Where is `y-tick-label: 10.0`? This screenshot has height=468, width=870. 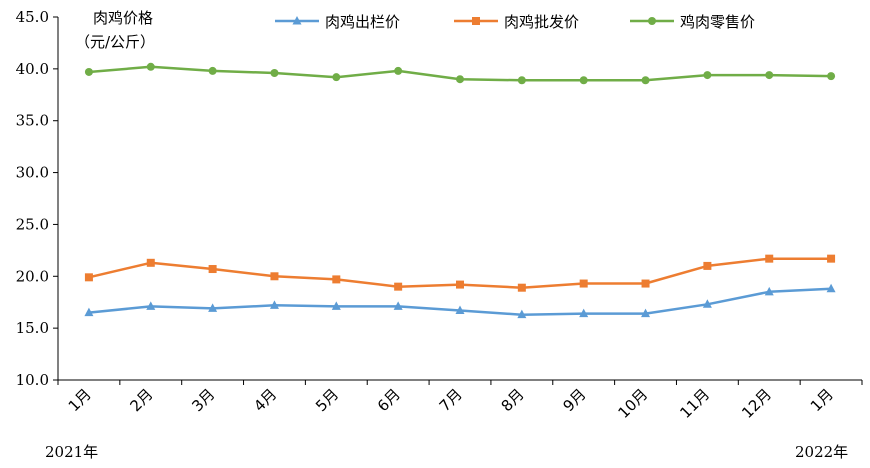
y-tick-label: 10.0 is located at coordinates (32, 380).